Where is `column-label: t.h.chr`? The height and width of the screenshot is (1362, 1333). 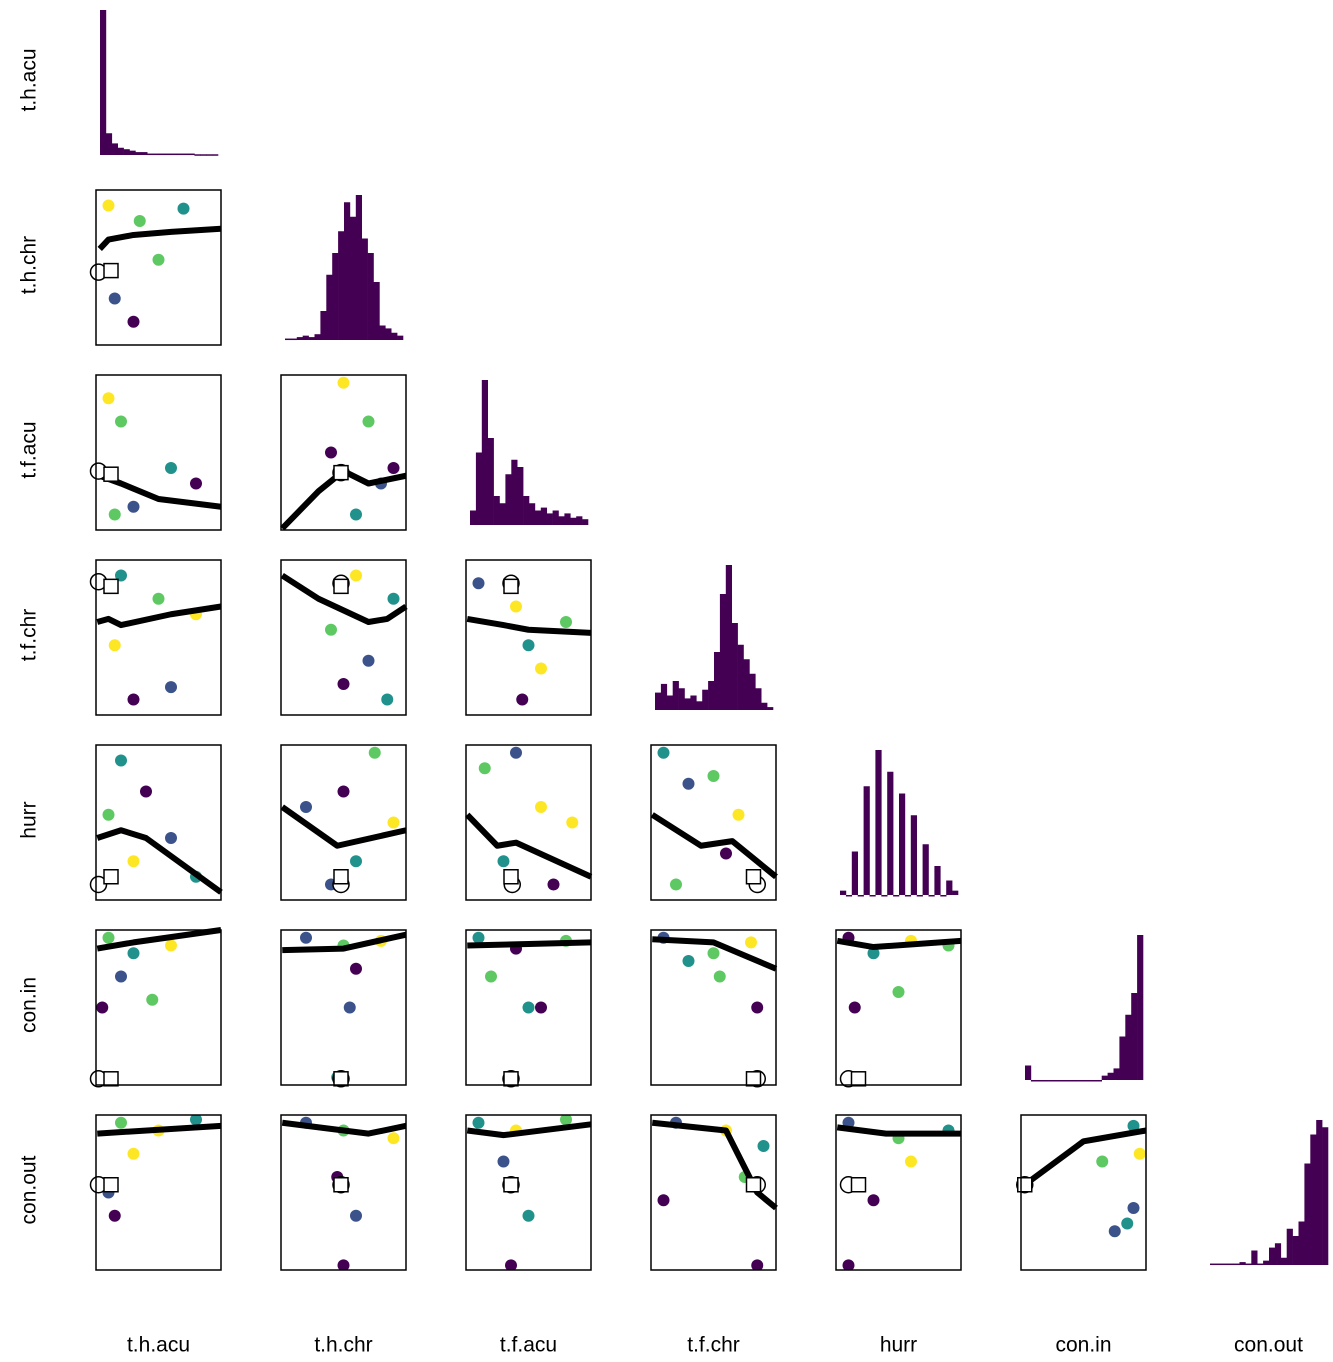 column-label: t.h.chr is located at coordinates (343, 1345).